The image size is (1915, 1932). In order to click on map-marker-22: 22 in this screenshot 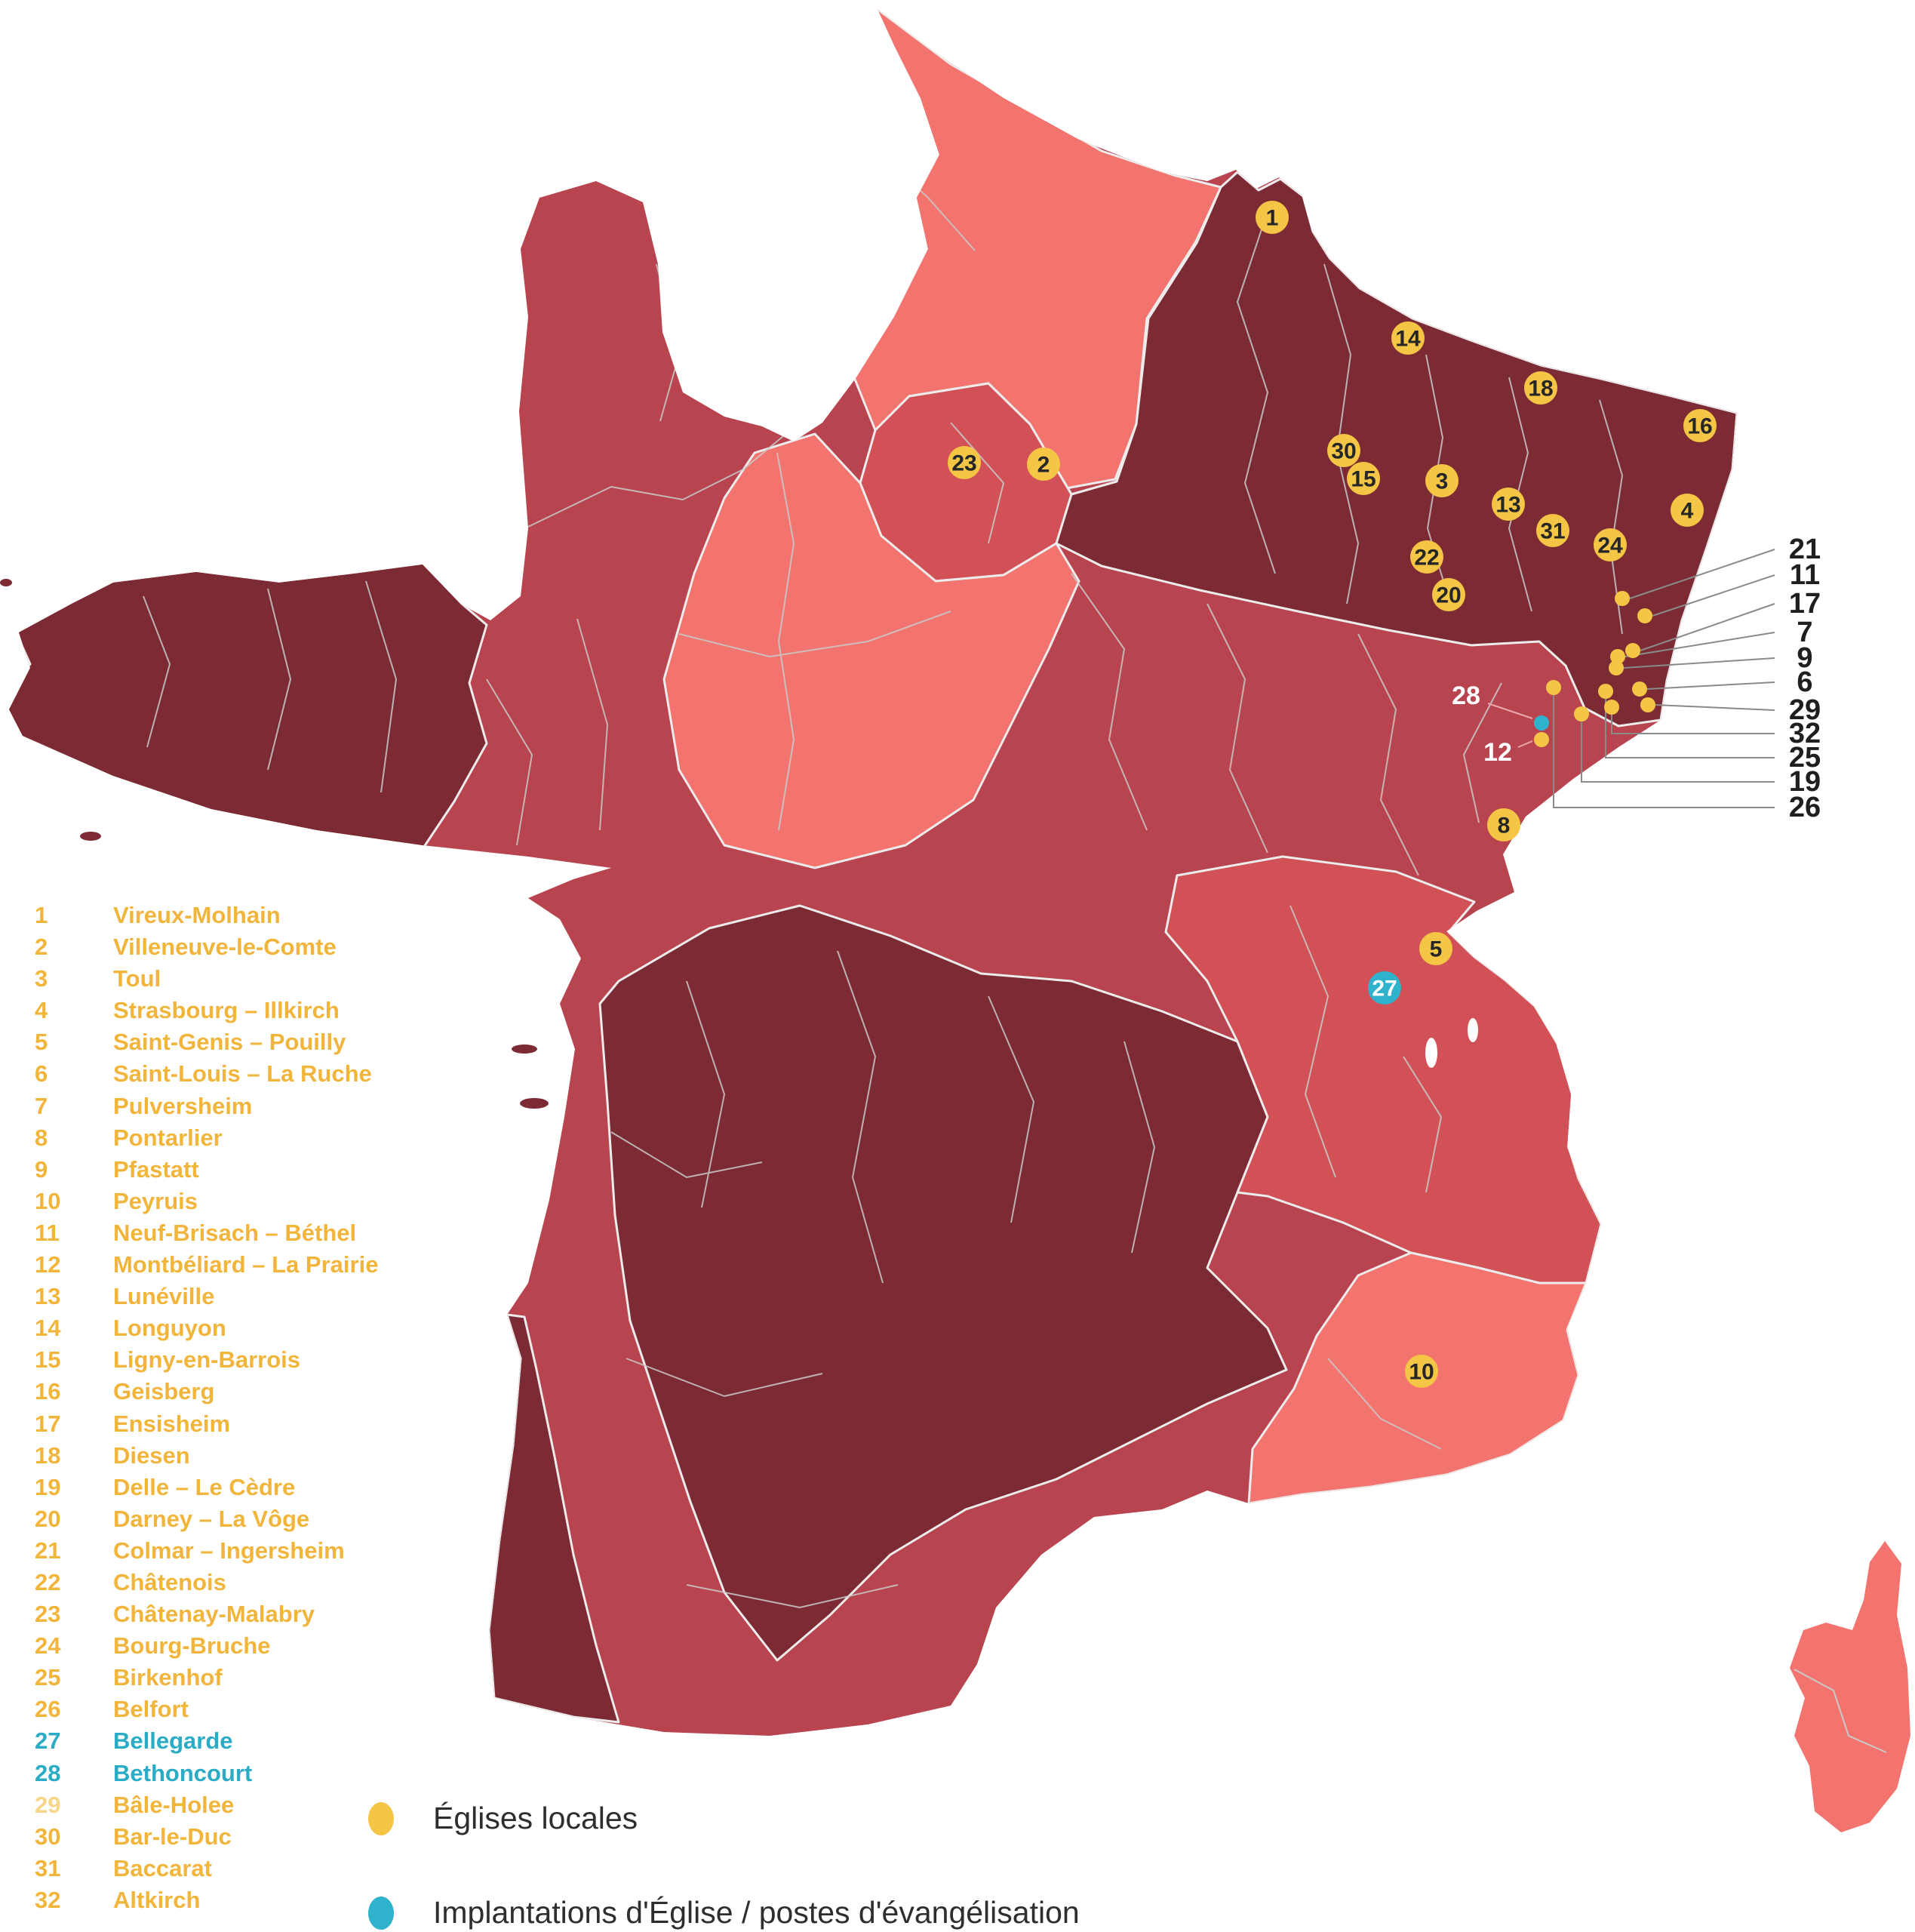, I will do `click(1426, 557)`.